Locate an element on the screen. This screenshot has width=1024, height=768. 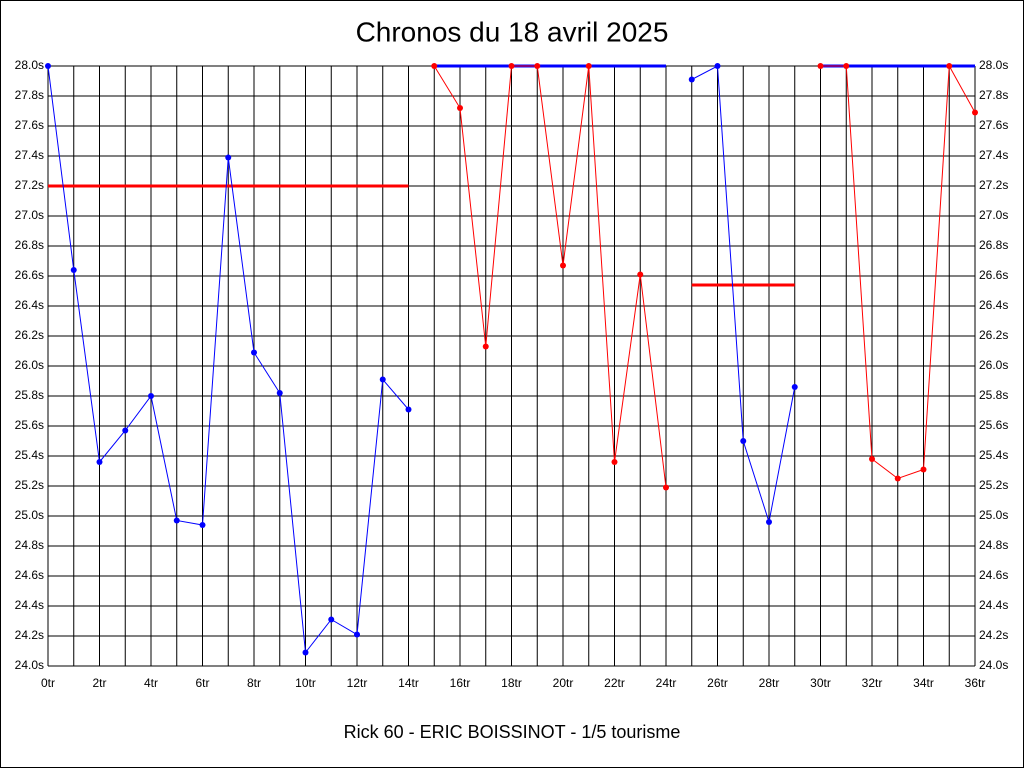
y2-tick-label: 25.0s is located at coordinates (993, 515).